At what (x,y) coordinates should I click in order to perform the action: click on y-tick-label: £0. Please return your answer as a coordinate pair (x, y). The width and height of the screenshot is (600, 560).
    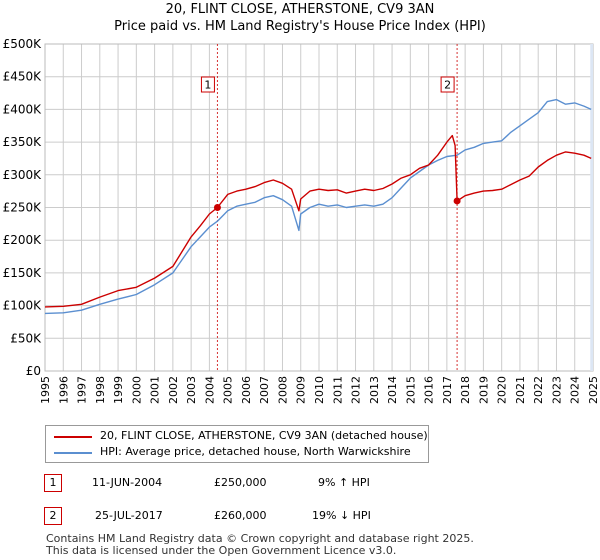
    Looking at the image, I should click on (33, 371).